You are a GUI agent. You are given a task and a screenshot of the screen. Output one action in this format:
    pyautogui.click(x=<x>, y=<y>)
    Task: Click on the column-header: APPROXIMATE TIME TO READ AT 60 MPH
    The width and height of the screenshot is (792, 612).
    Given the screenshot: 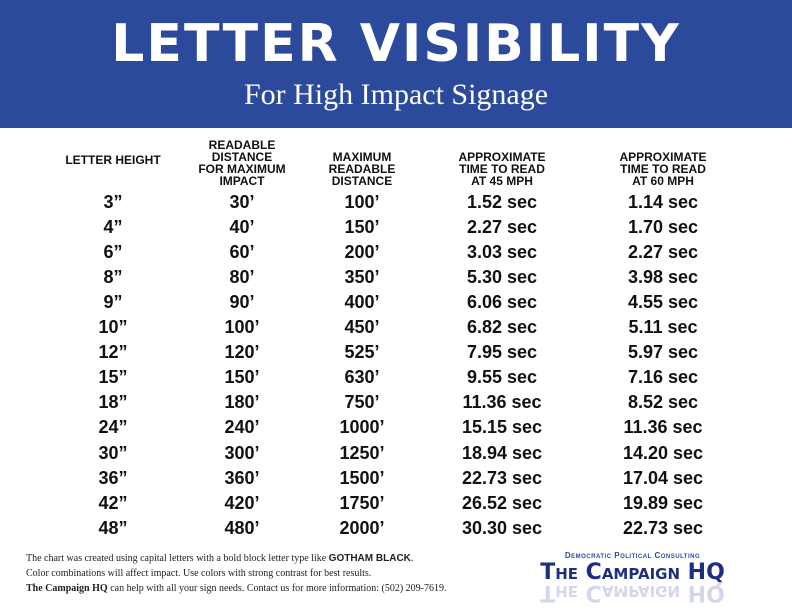 What is the action you would take?
    pyautogui.click(x=663, y=169)
    